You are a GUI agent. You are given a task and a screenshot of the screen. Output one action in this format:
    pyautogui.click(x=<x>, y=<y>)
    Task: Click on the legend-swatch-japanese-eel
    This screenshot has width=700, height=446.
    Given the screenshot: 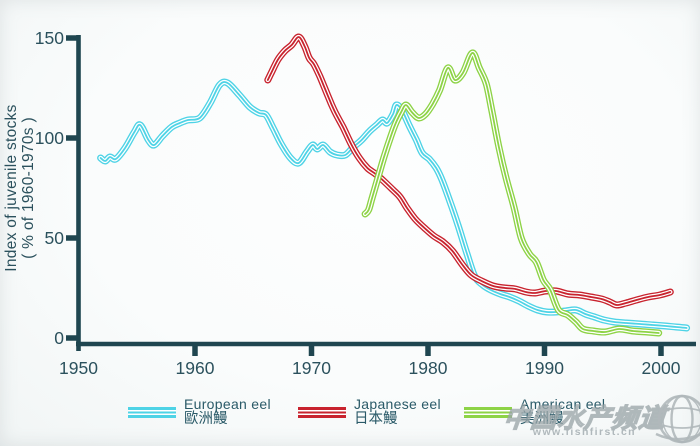 What is the action you would take?
    pyautogui.click(x=322, y=412)
    